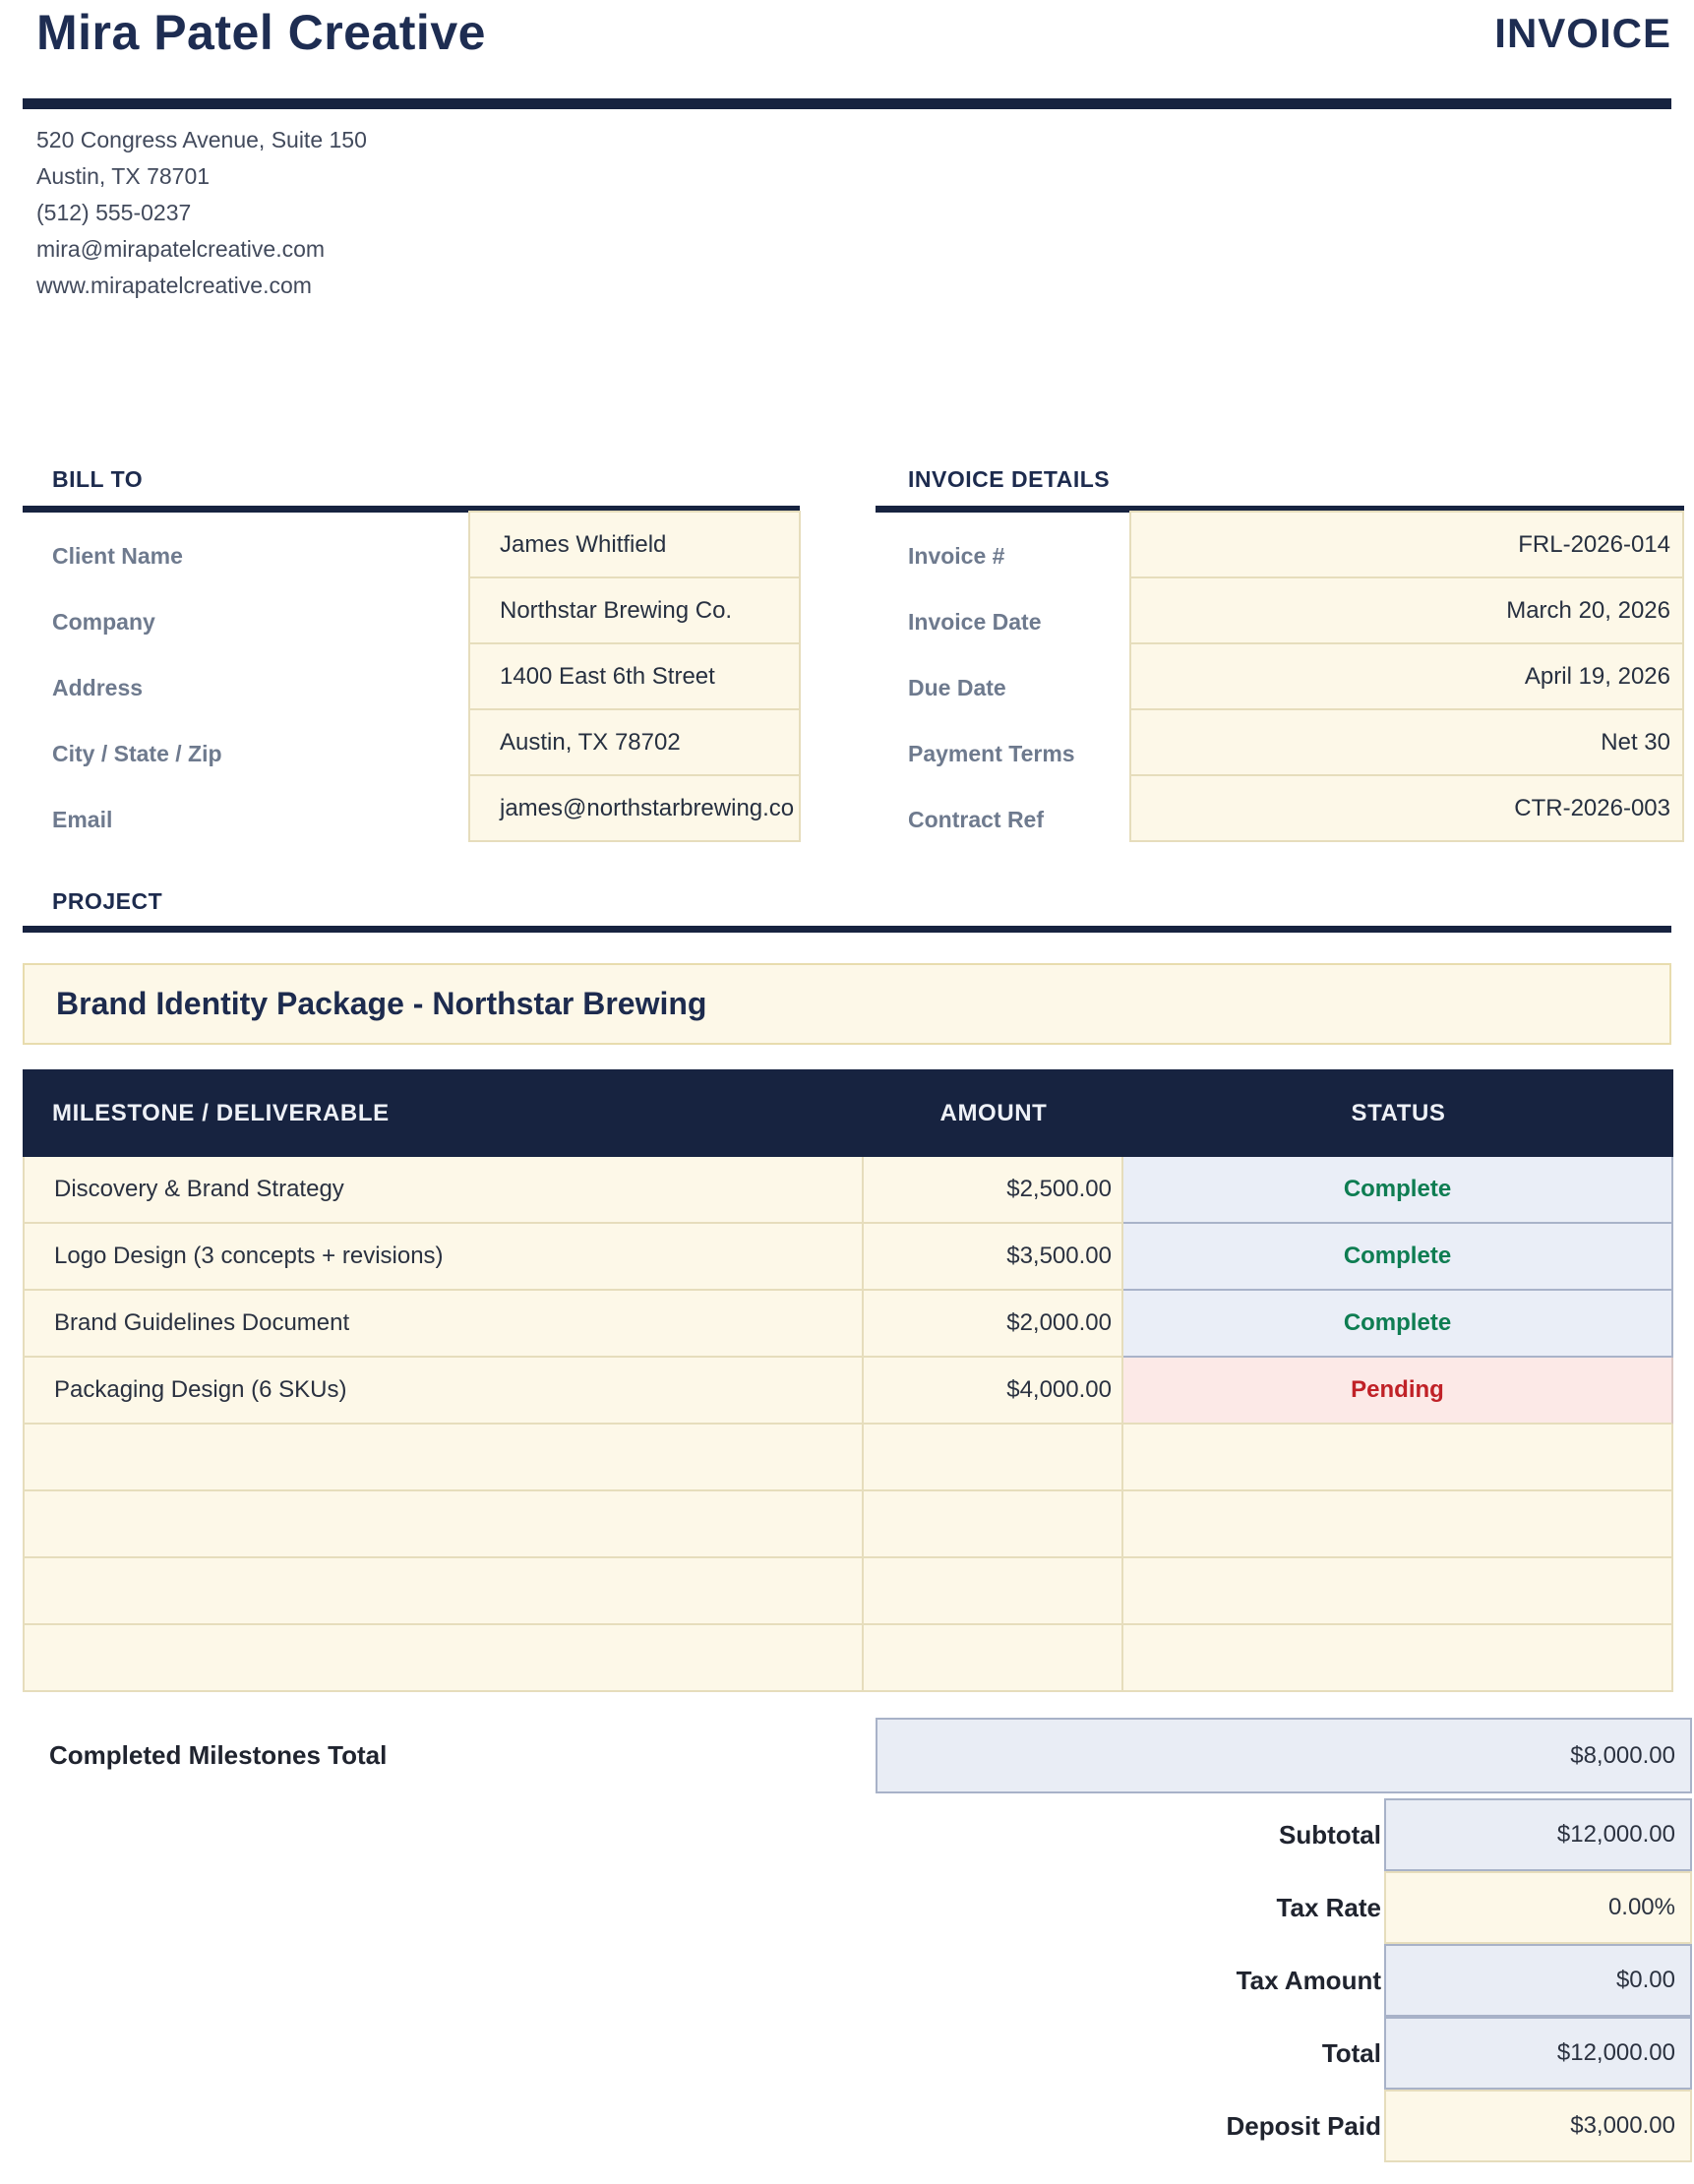 This screenshot has width=1694, height=2184. What do you see at coordinates (1280, 510) in the screenshot?
I see `invoice-details-divider` at bounding box center [1280, 510].